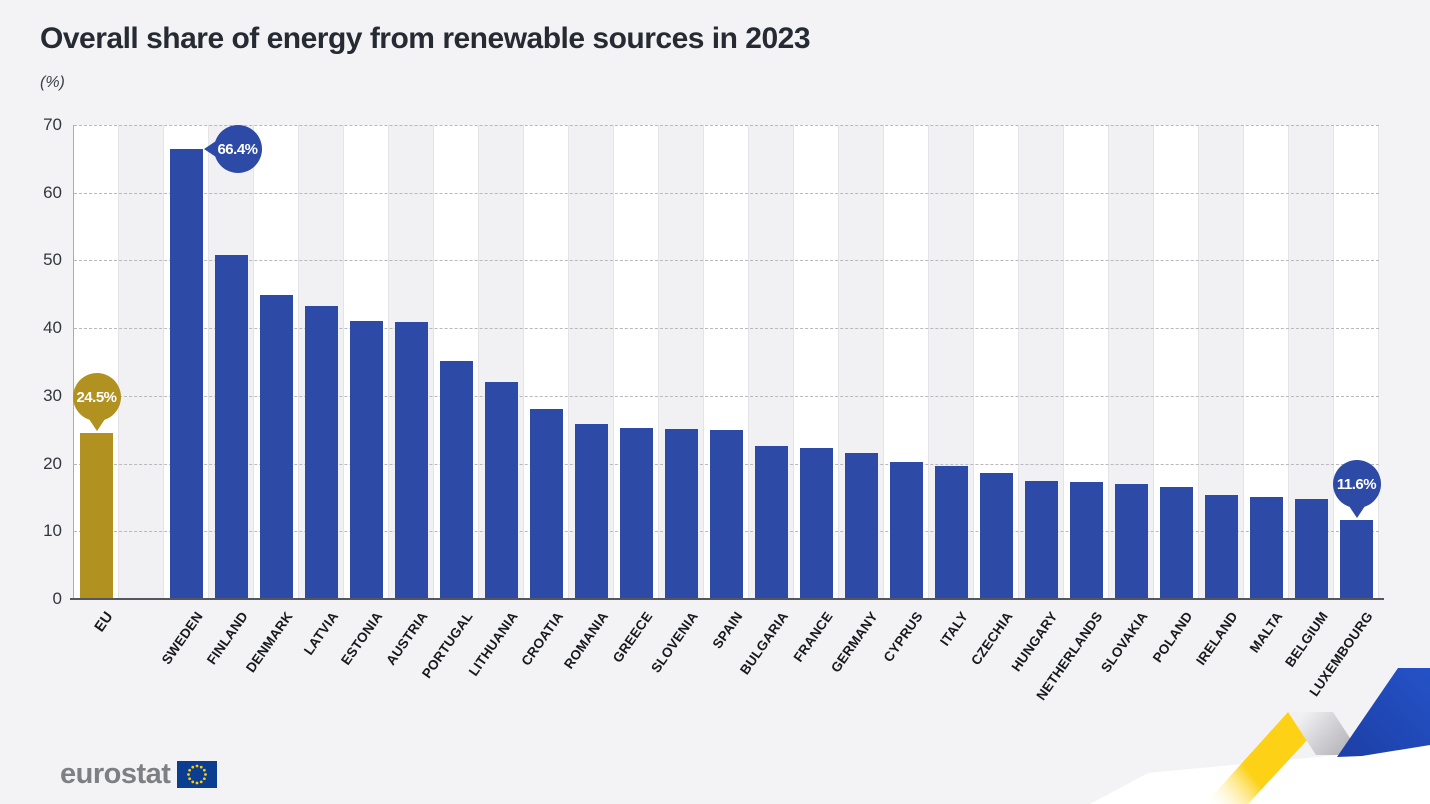  What do you see at coordinates (1266, 547) in the screenshot?
I see `bar-malta` at bounding box center [1266, 547].